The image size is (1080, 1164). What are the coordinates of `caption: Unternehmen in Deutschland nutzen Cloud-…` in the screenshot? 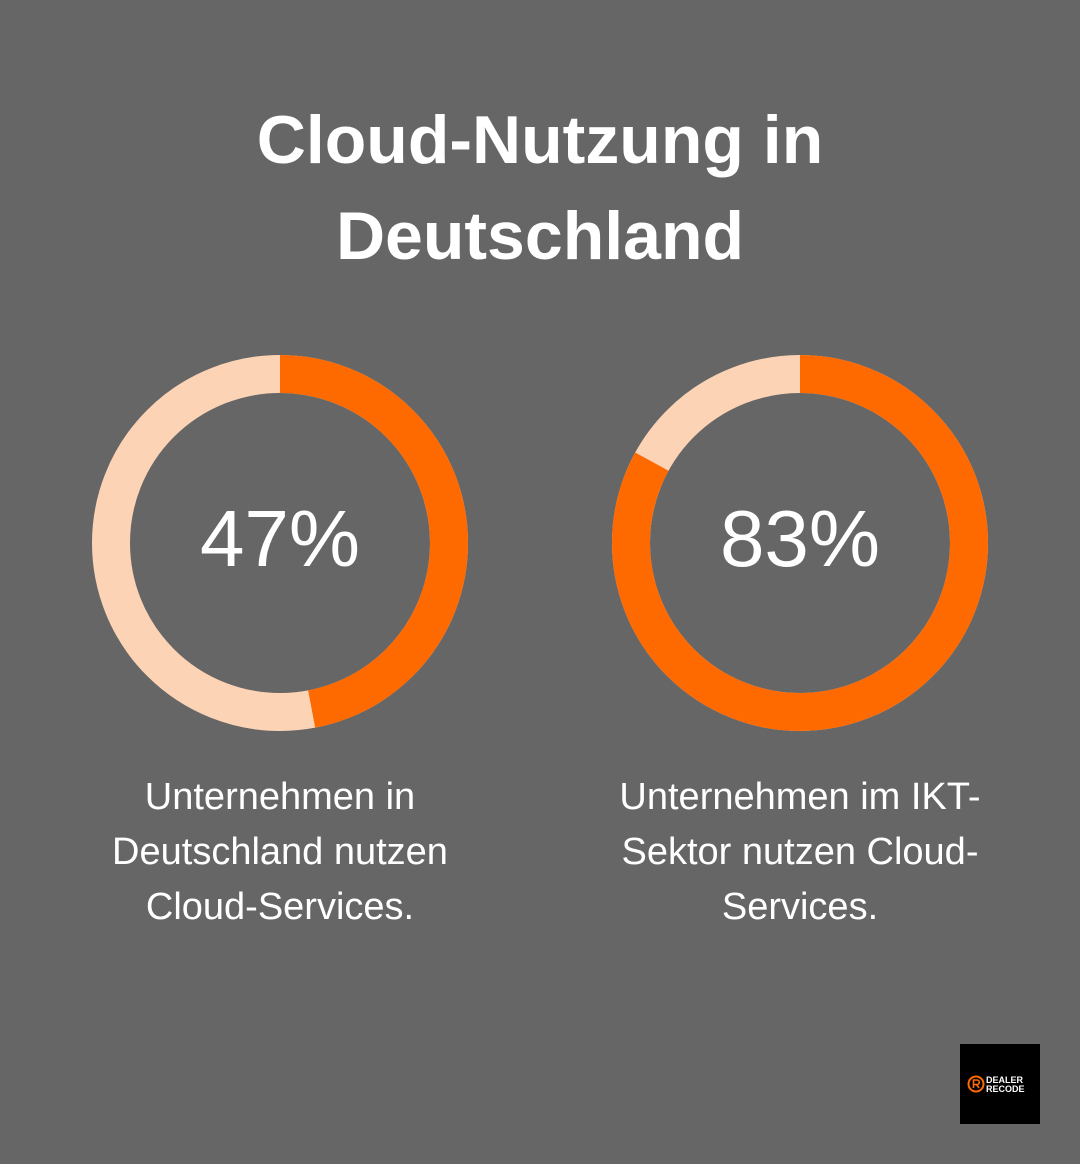 It's located at (280, 852).